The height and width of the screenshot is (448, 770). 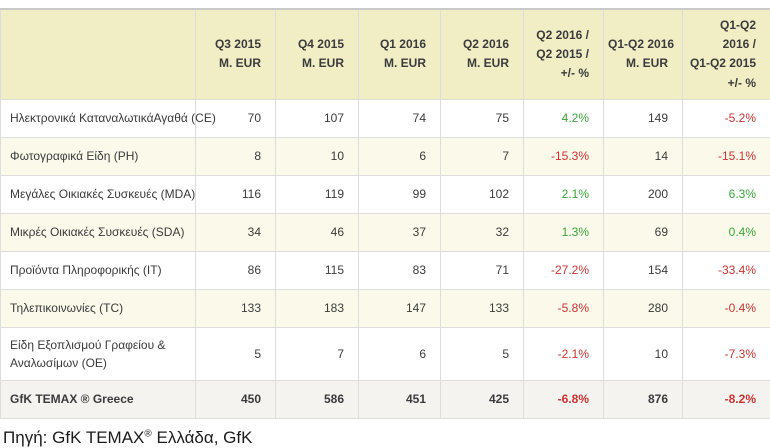 I want to click on column-header-q2-change: Q2 2016 / Q2 2015 / +/- %, so click(x=564, y=54).